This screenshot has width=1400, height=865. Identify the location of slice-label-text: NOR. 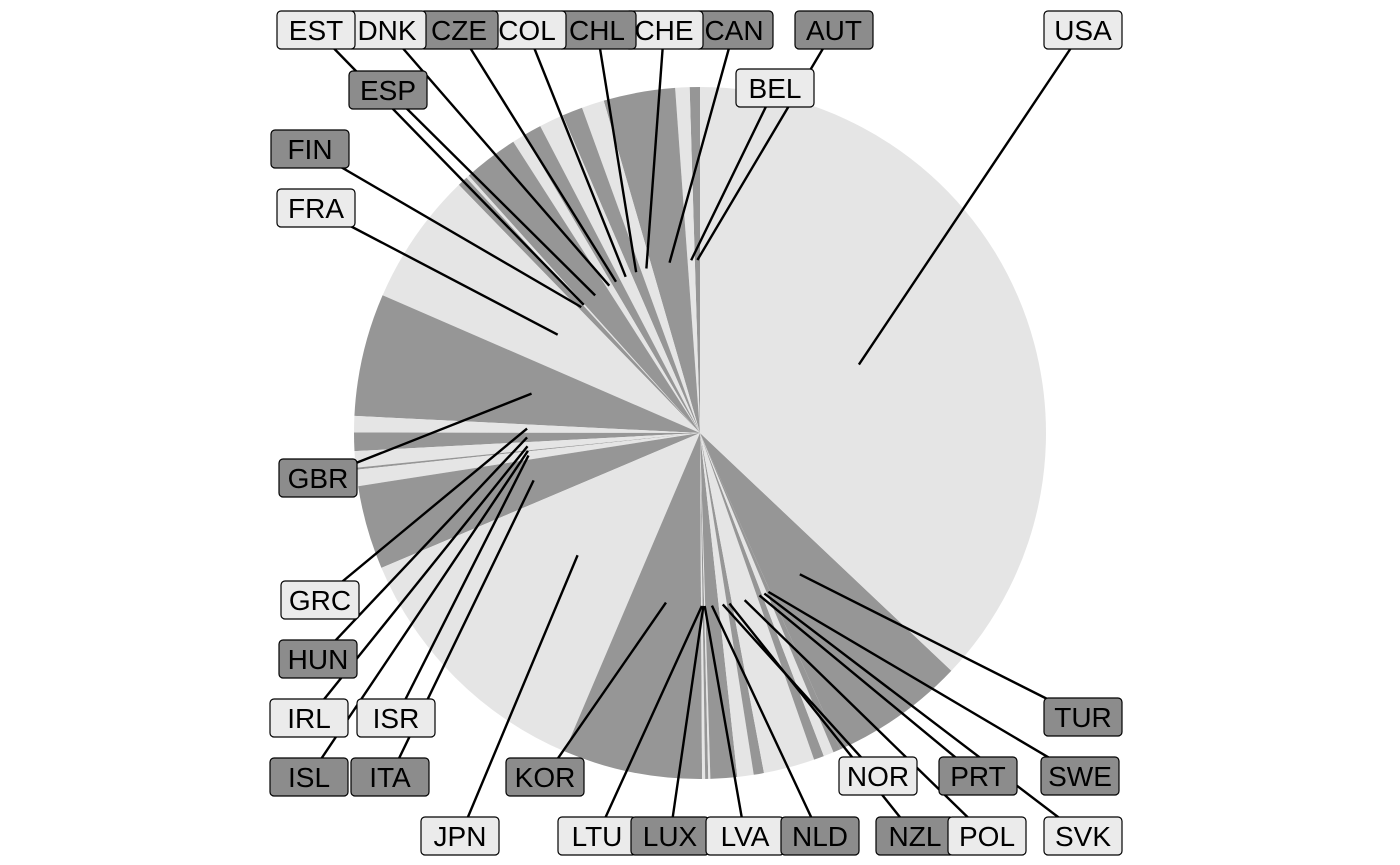
(878, 776).